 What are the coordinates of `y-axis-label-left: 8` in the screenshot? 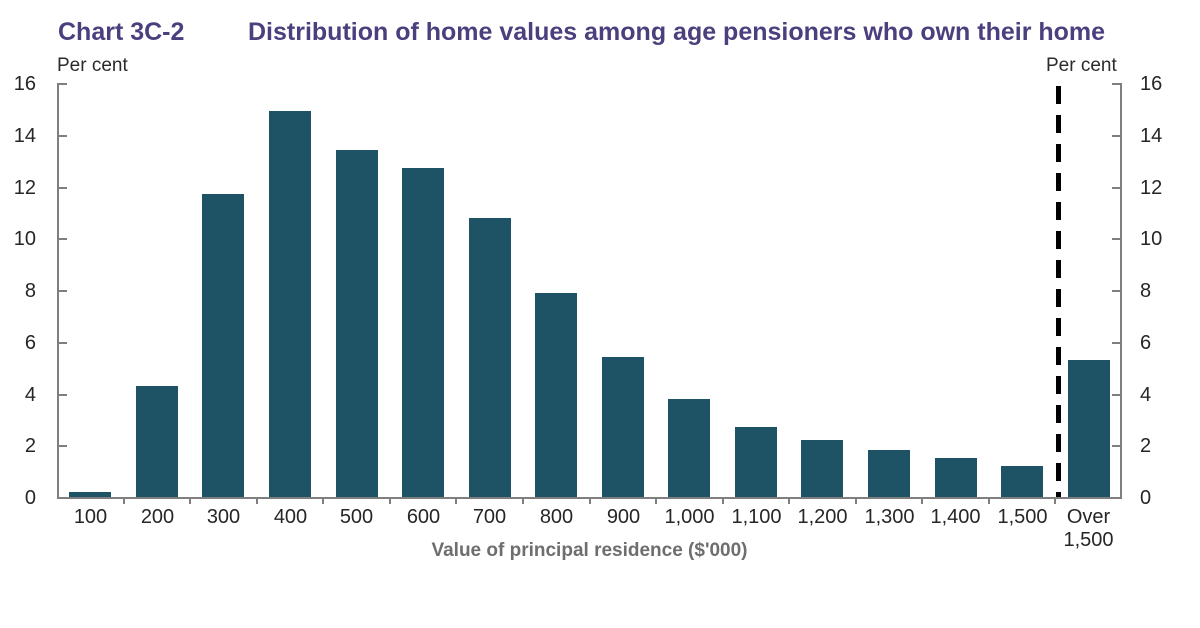 It's located at (30, 291).